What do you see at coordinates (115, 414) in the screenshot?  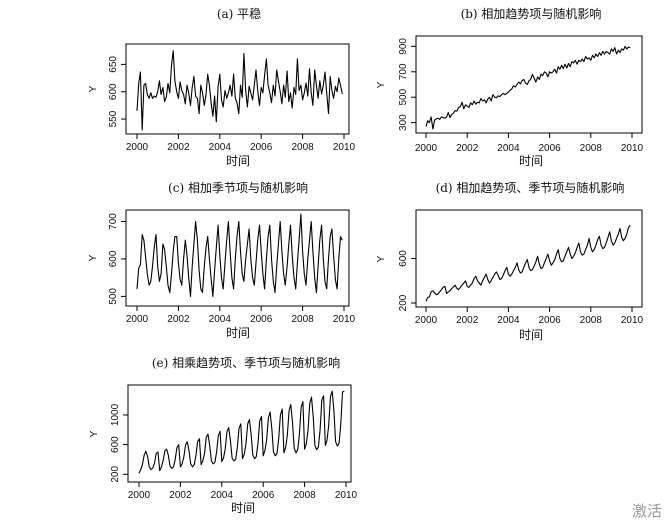 I see `y-tick-label: 1000` at bounding box center [115, 414].